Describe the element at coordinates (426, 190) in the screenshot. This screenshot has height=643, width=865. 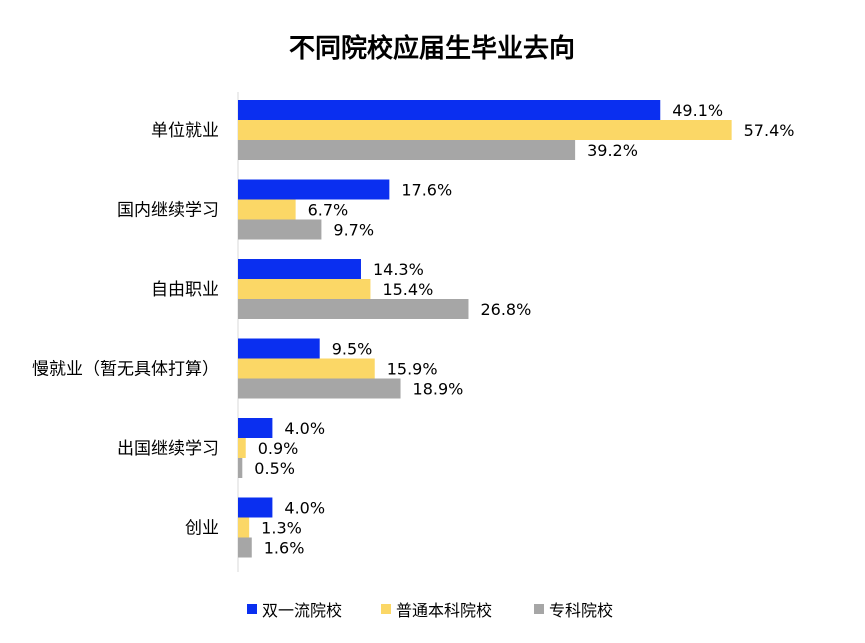
I see `data-label: 17.6%` at that location.